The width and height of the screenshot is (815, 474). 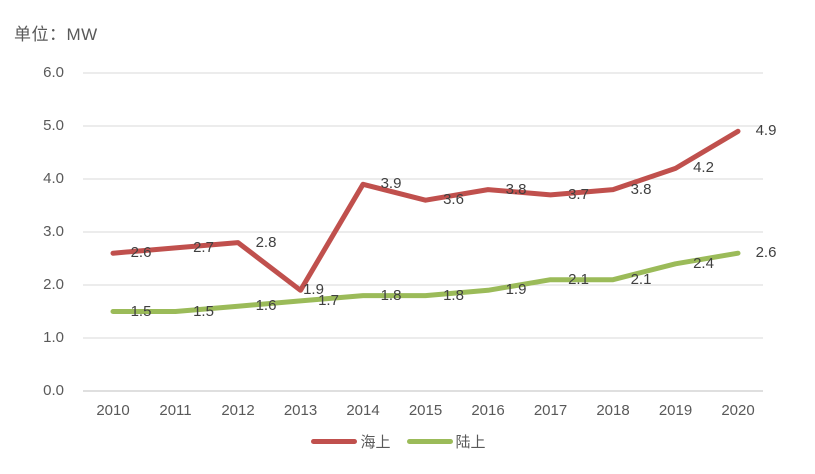 I want to click on unit-label: 单位：MW, so click(x=56, y=34).